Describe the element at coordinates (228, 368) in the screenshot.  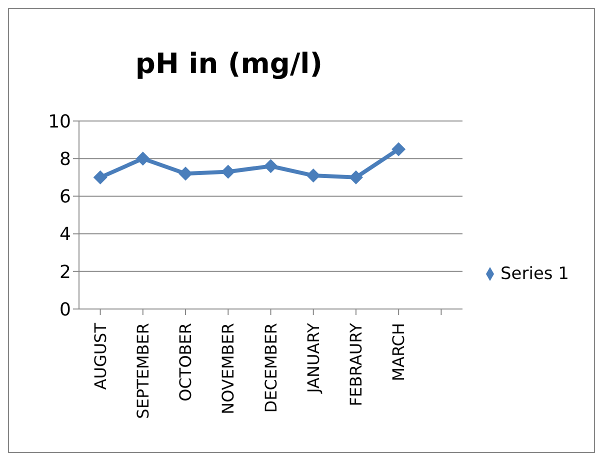
I see `x-tick-label: NOVEMBER` at that location.